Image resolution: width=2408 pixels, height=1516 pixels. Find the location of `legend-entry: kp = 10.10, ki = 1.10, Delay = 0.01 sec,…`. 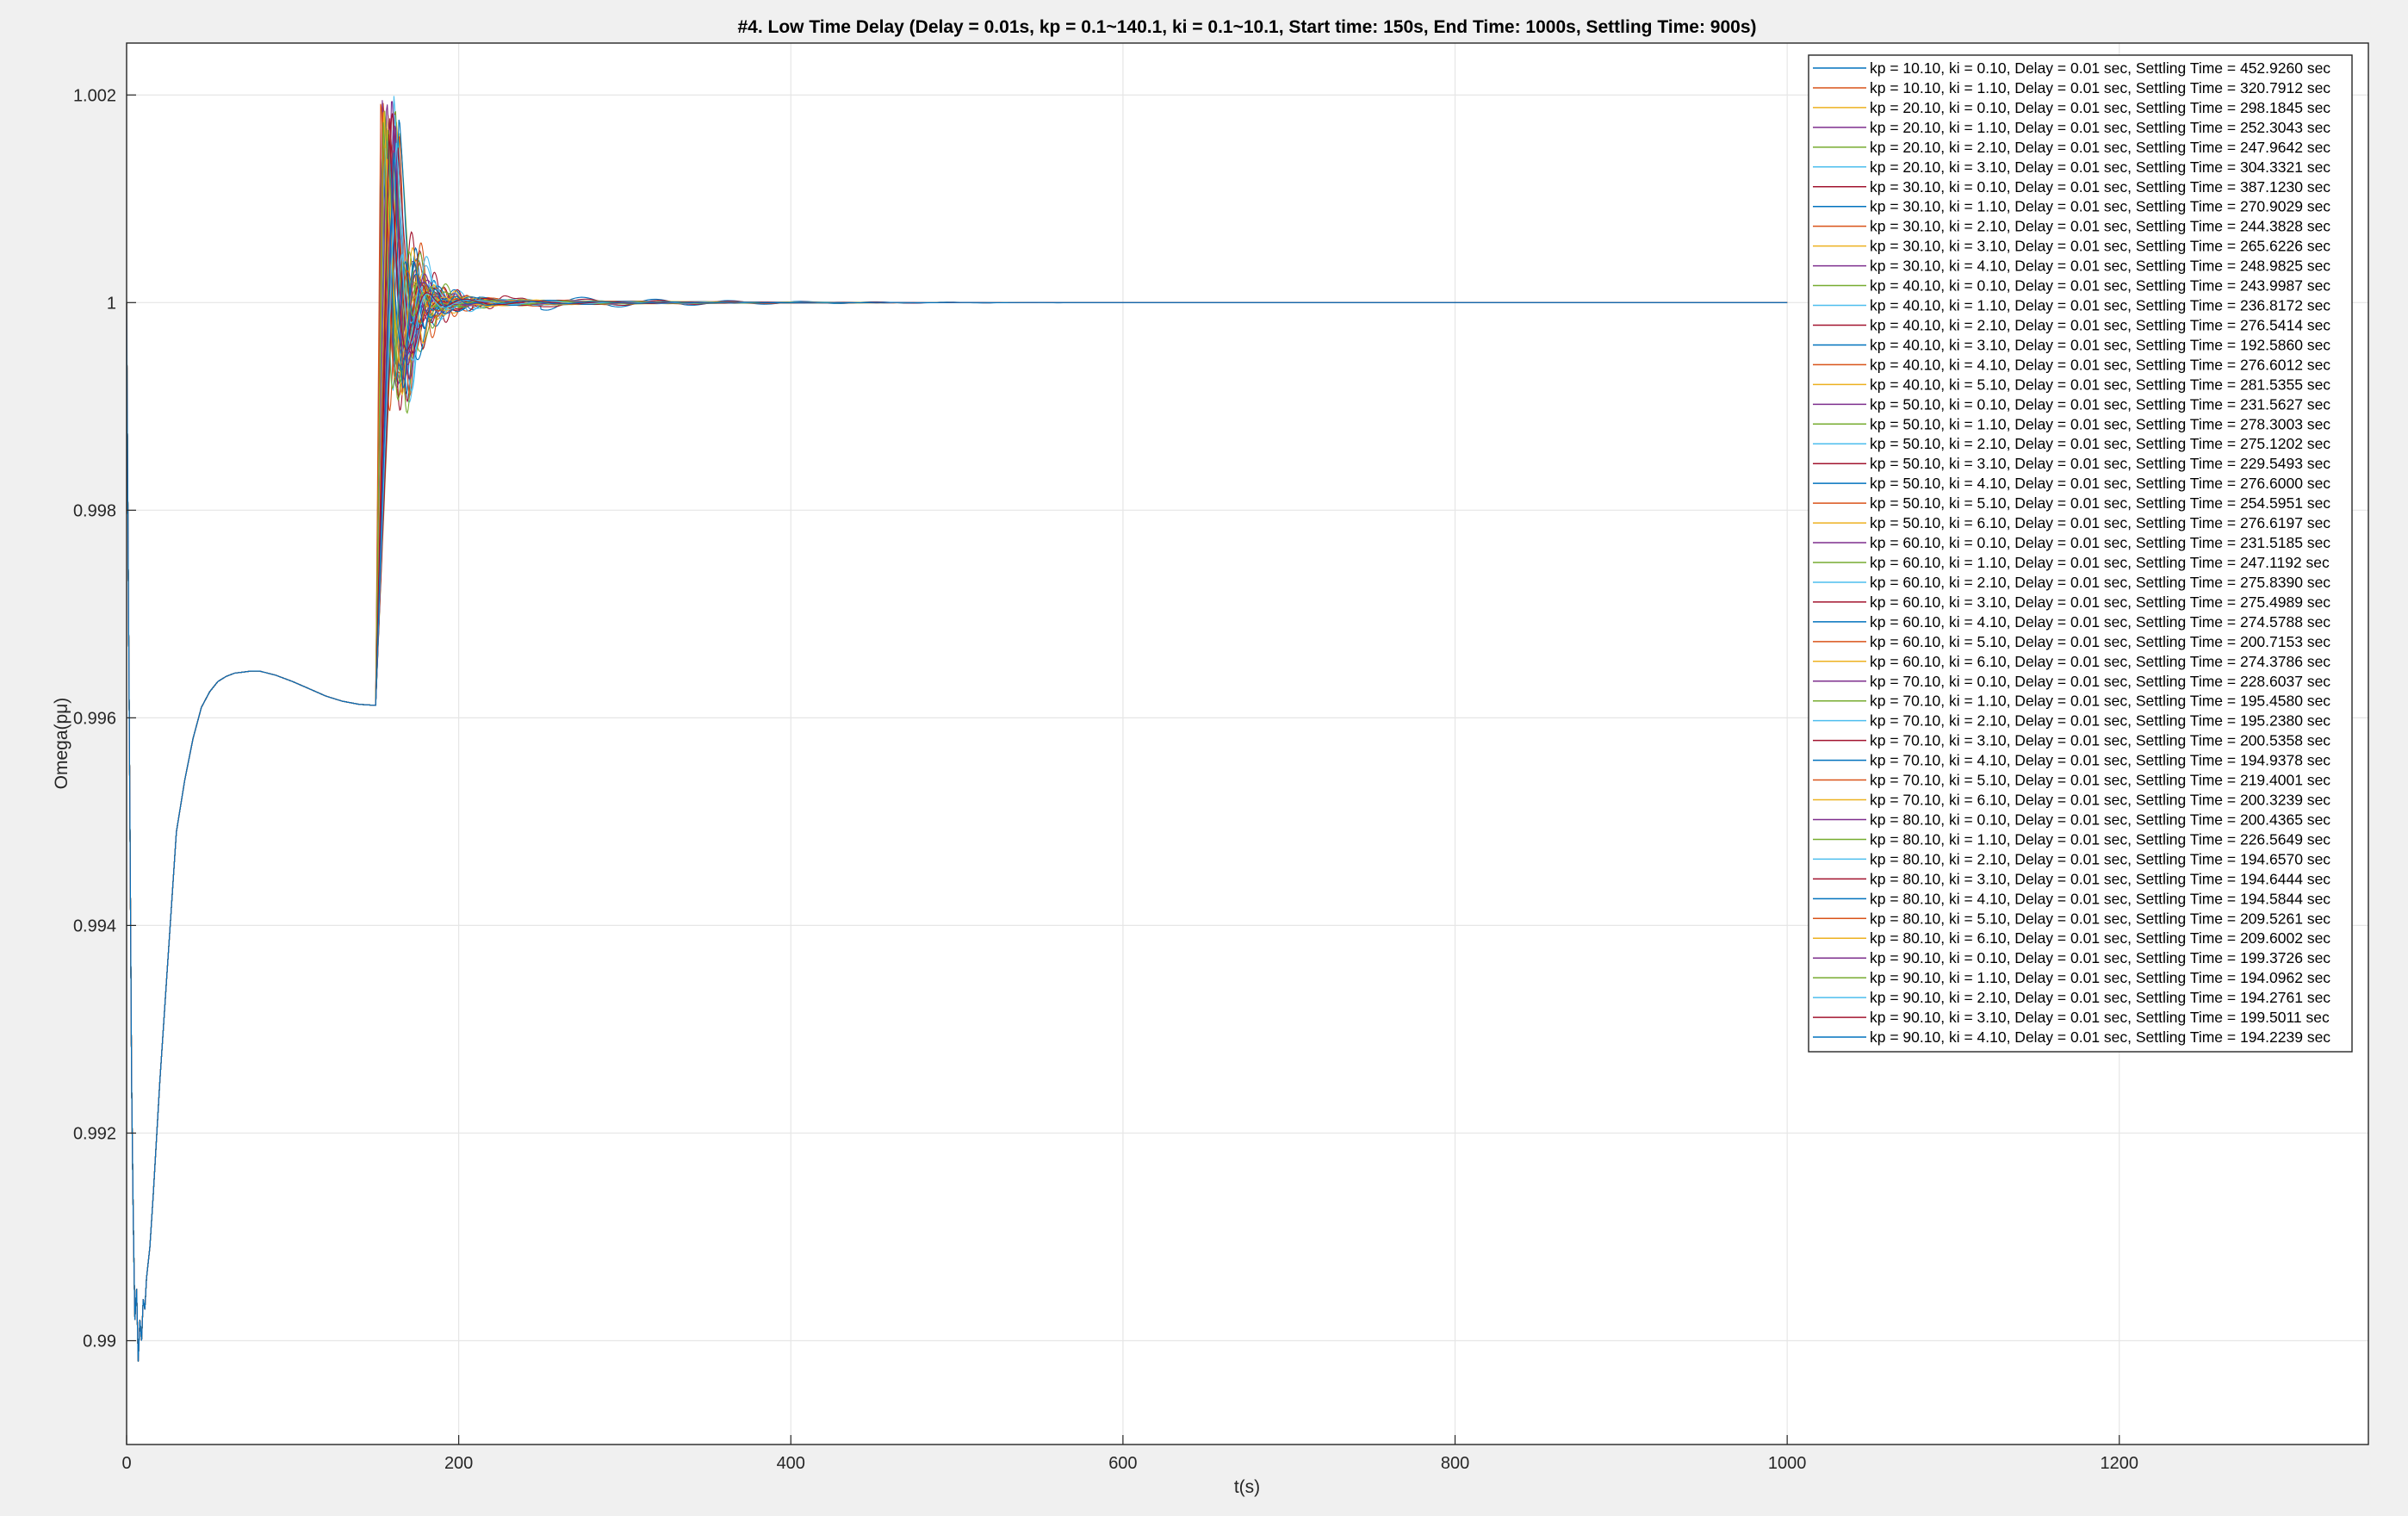

legend-entry: kp = 10.10, ki = 1.10, Delay = 0.01 sec,… is located at coordinates (2100, 87).